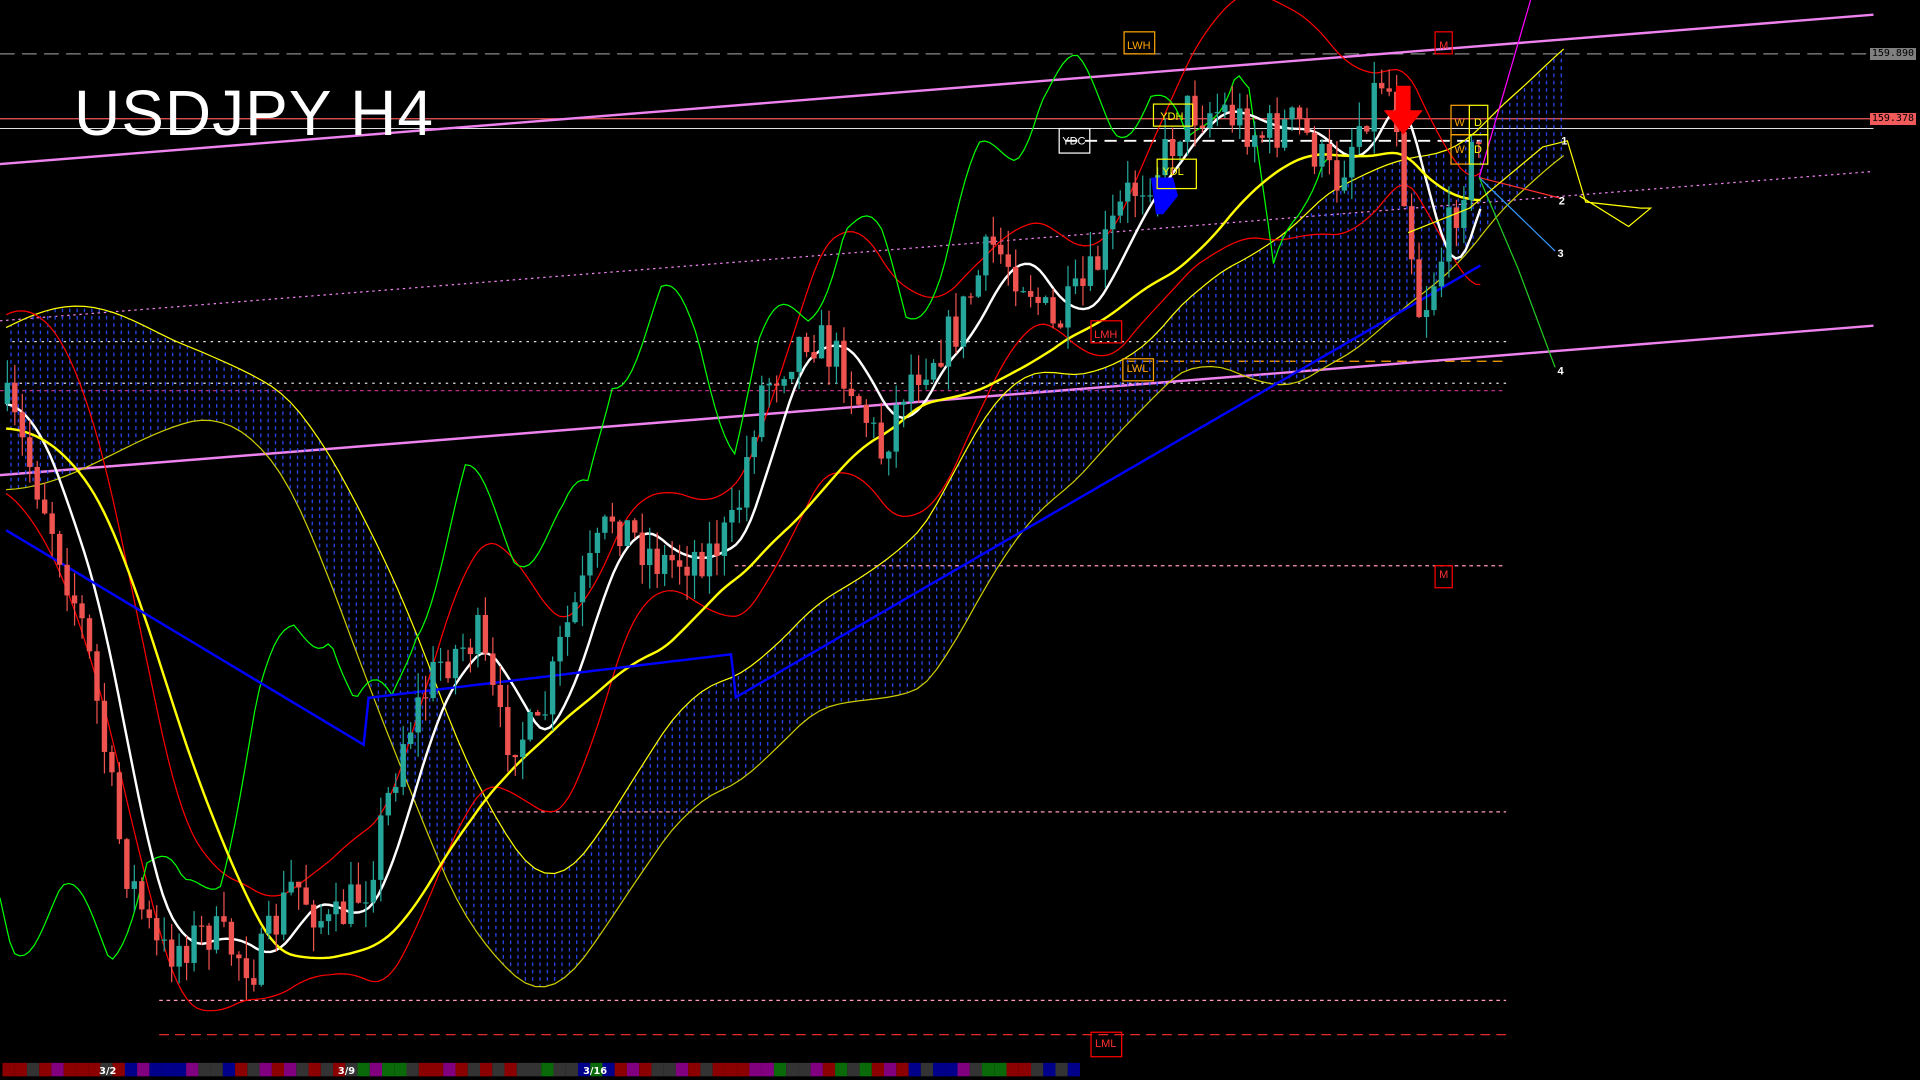  Describe the element at coordinates (937, 89) in the screenshot. I see `channel-upper-line` at that location.